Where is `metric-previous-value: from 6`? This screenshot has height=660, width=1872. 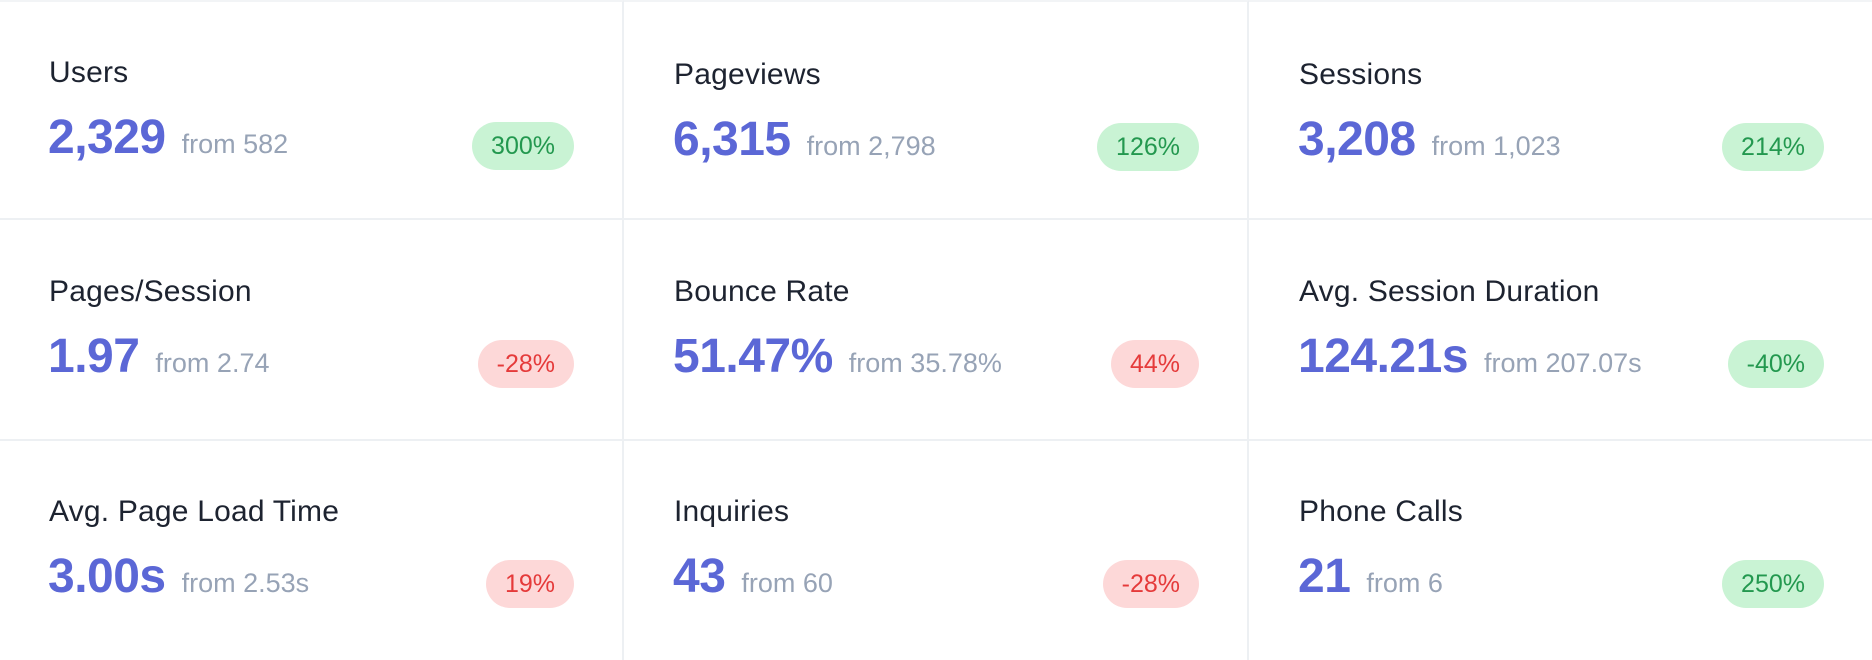
metric-previous-value: from 6 is located at coordinates (1404, 583).